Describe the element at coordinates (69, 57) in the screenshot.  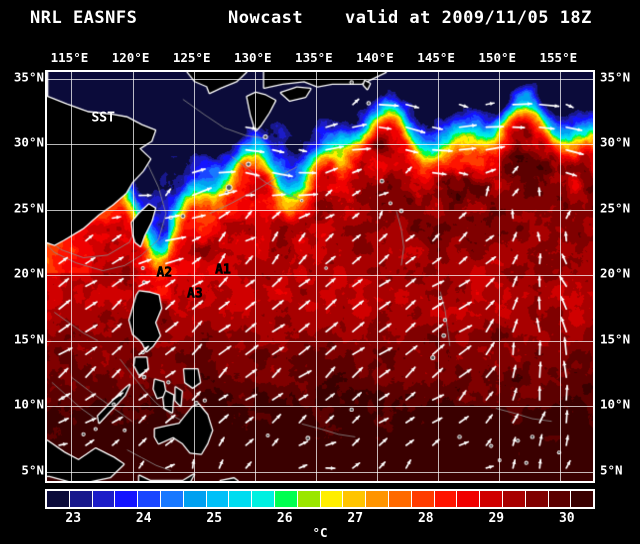
I see `lon-tick-label: 115°E` at that location.